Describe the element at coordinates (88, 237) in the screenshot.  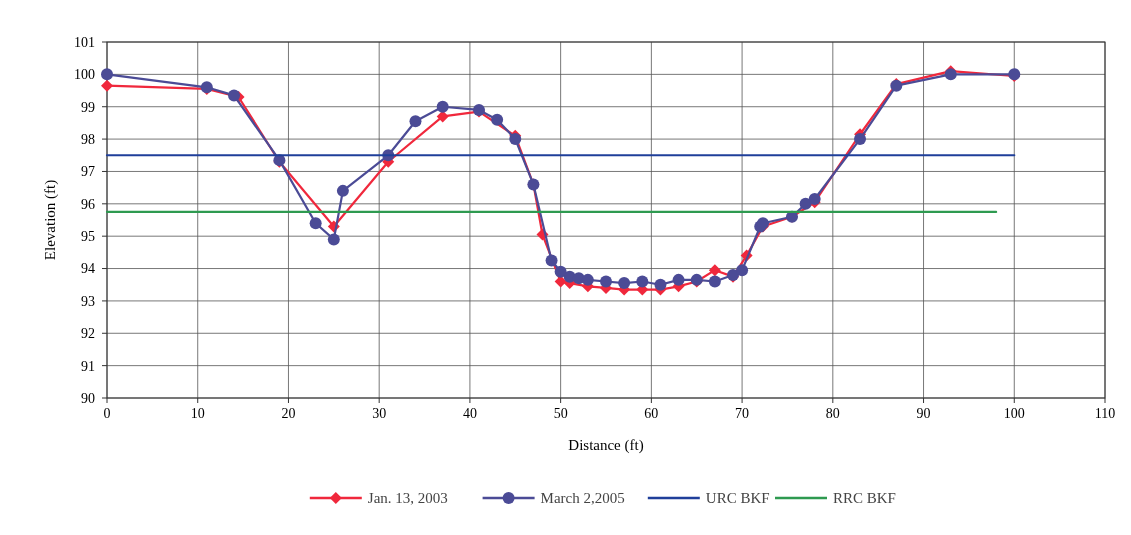
I see `y-tick-label: 95` at that location.